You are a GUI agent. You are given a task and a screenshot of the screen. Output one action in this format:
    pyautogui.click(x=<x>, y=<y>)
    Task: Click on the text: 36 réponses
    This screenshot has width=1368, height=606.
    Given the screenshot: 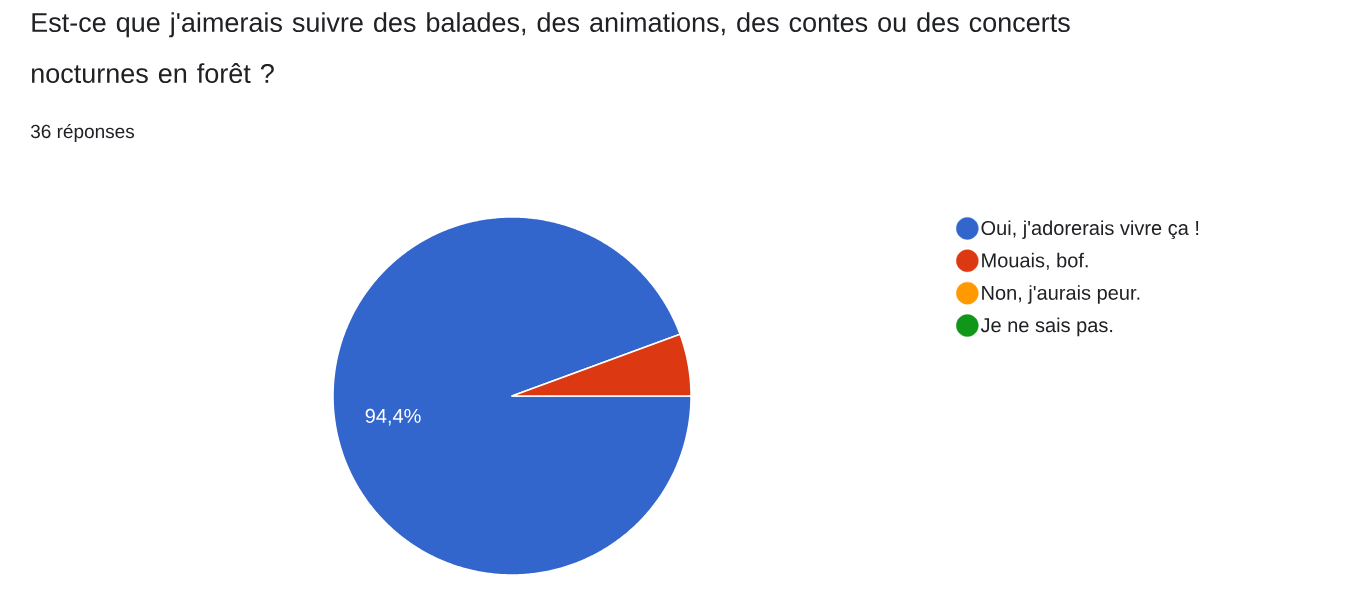 What is the action you would take?
    pyautogui.click(x=82, y=133)
    